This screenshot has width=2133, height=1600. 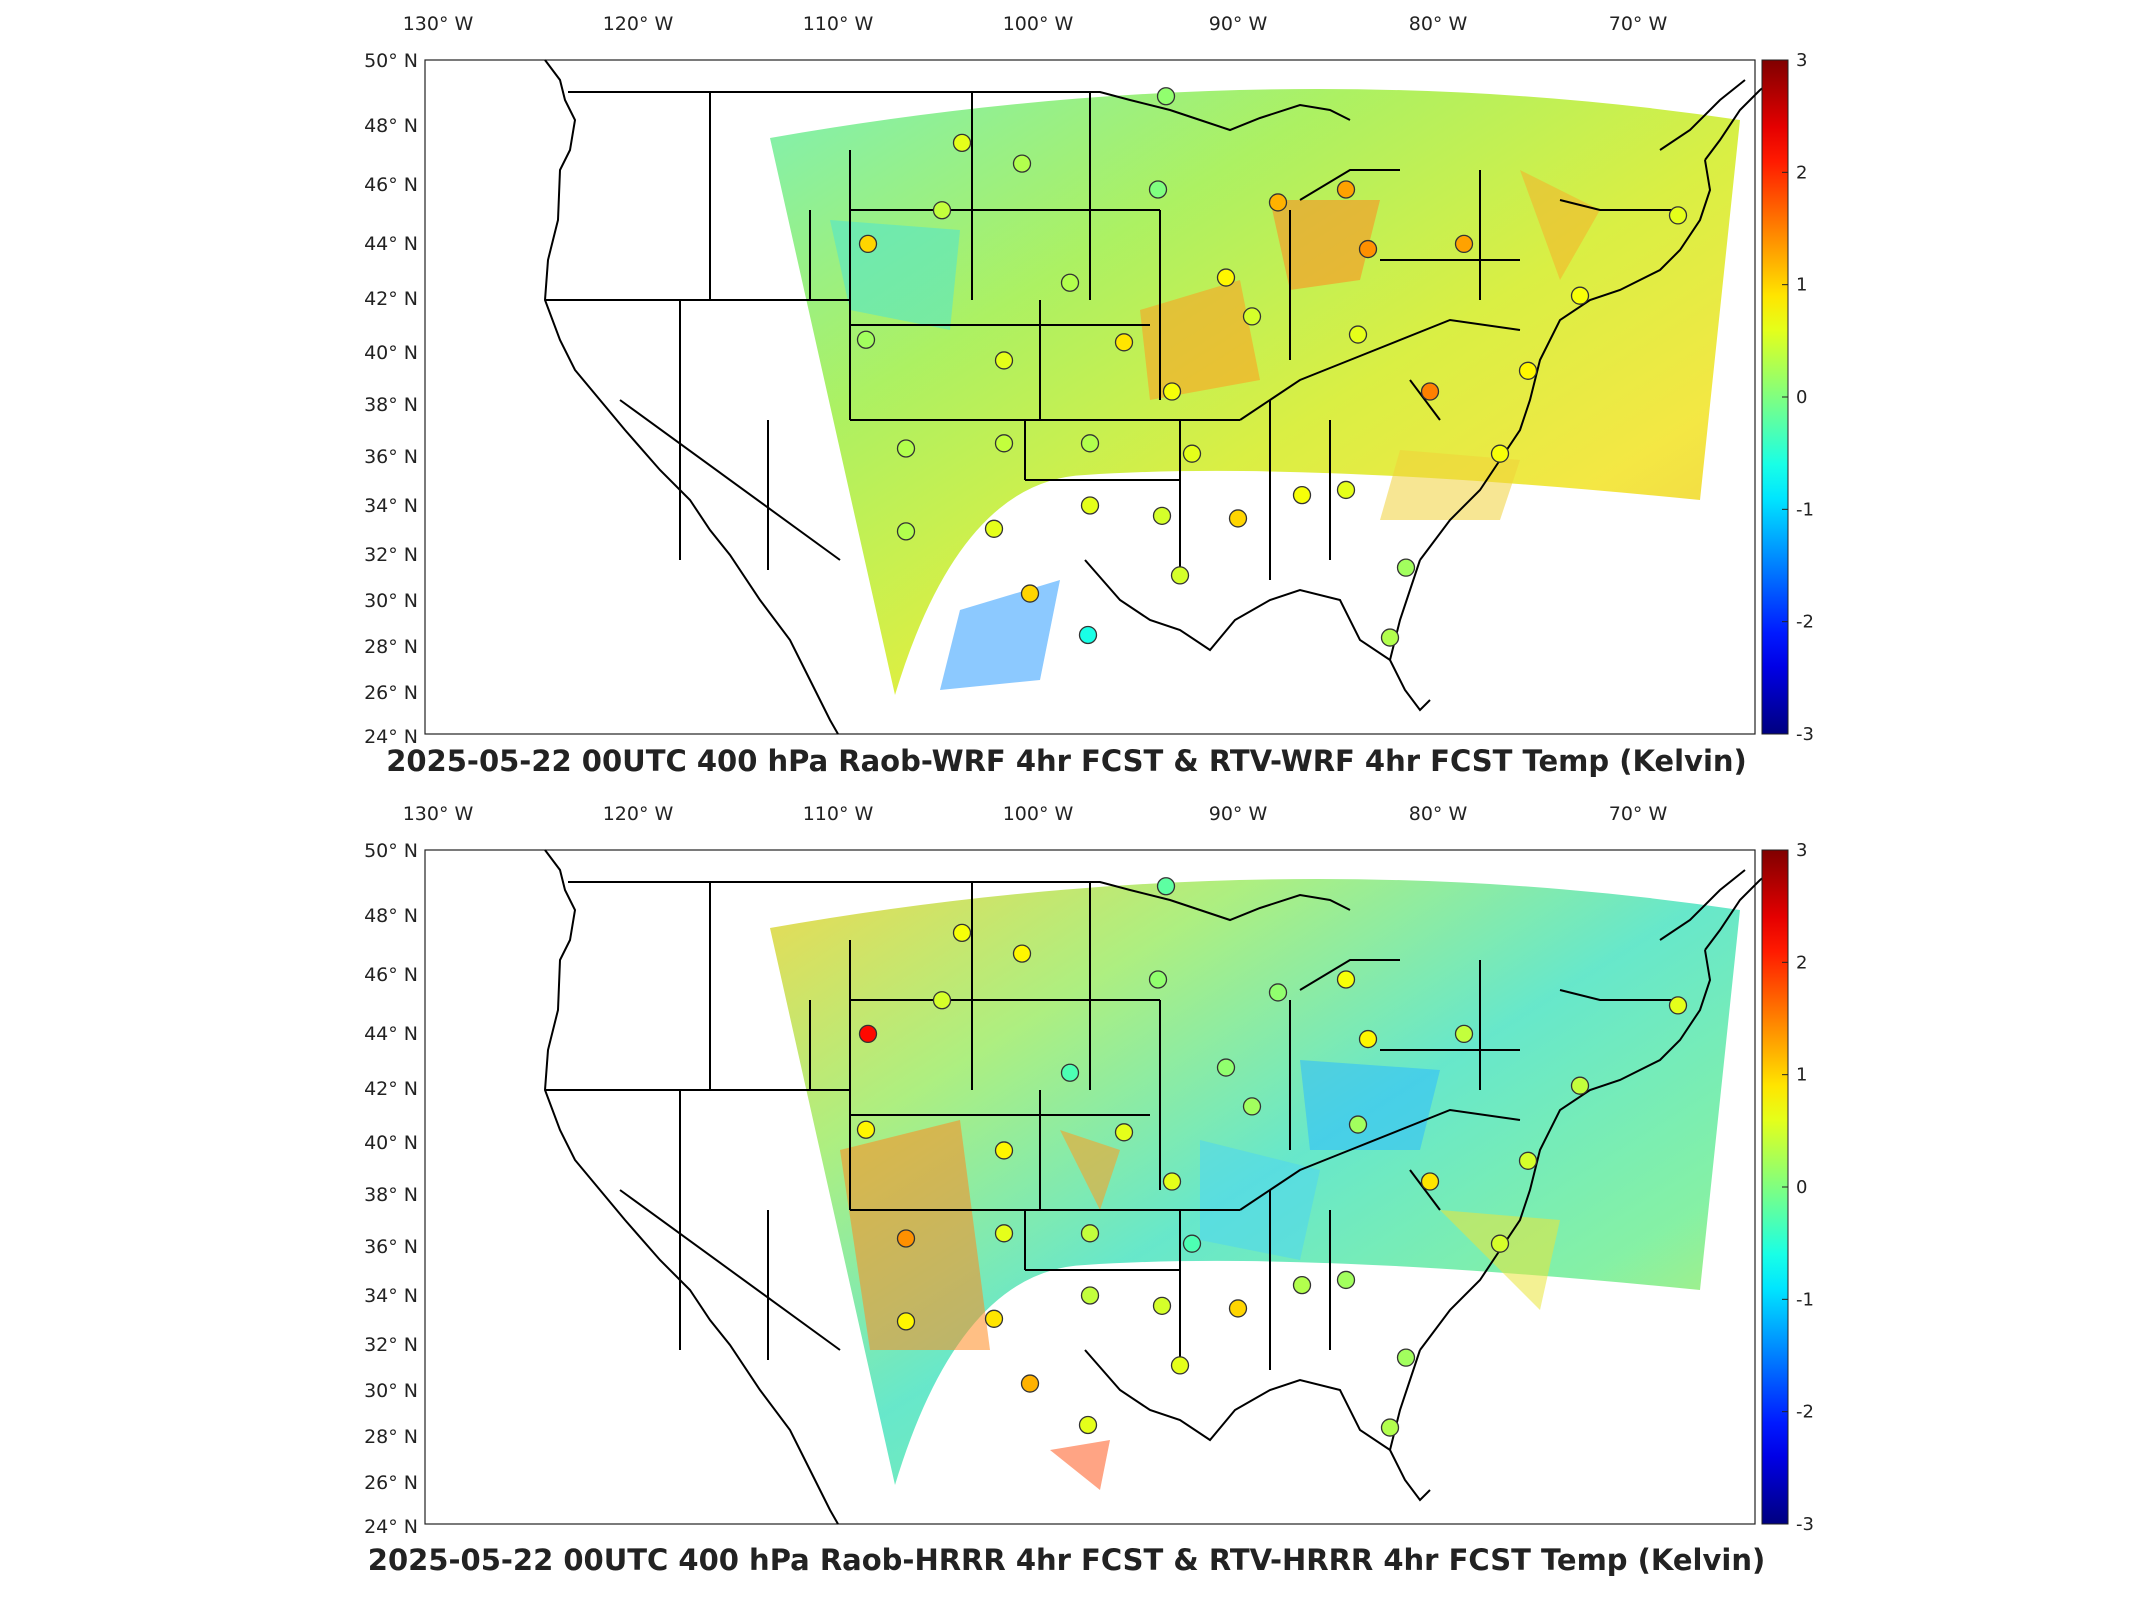 What do you see at coordinates (1801, 60) in the screenshot?
I see `wrf-colorbar-tick: 3` at bounding box center [1801, 60].